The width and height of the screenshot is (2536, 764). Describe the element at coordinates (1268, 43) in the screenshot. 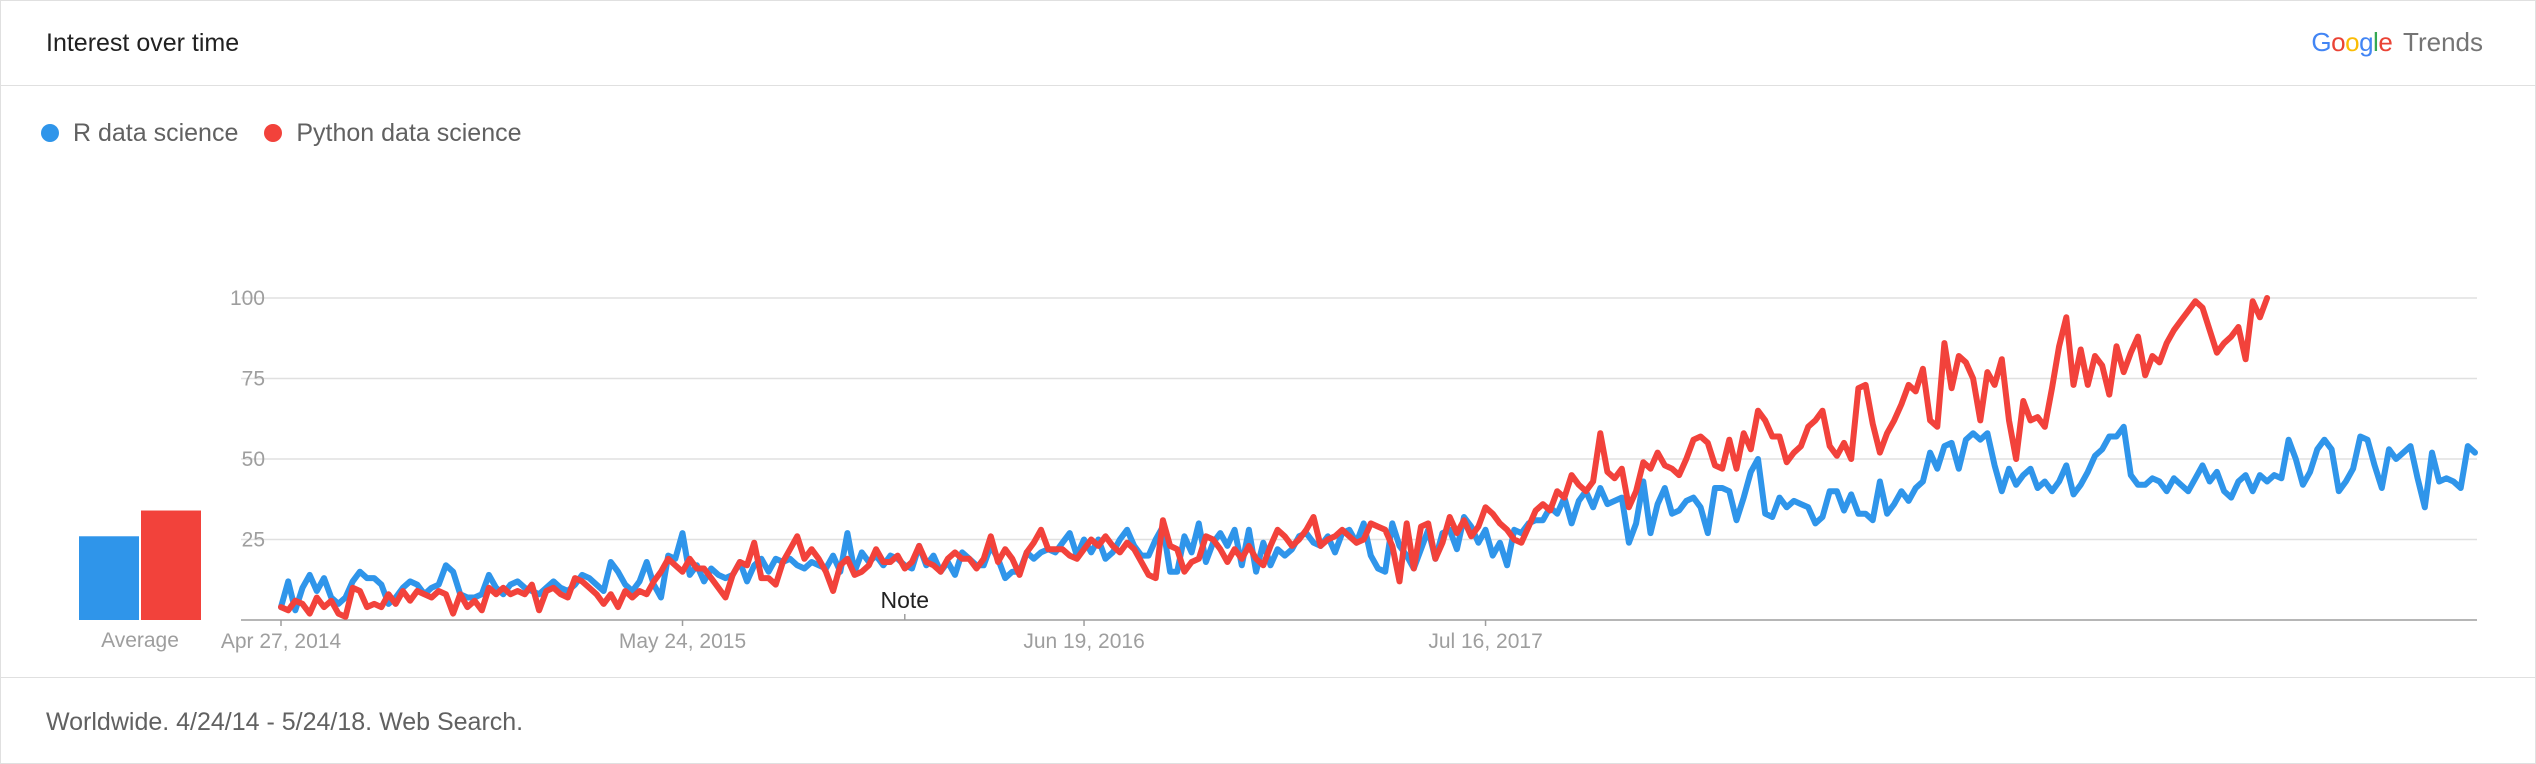

I see `card-header: Interest over time Google Trends` at that location.